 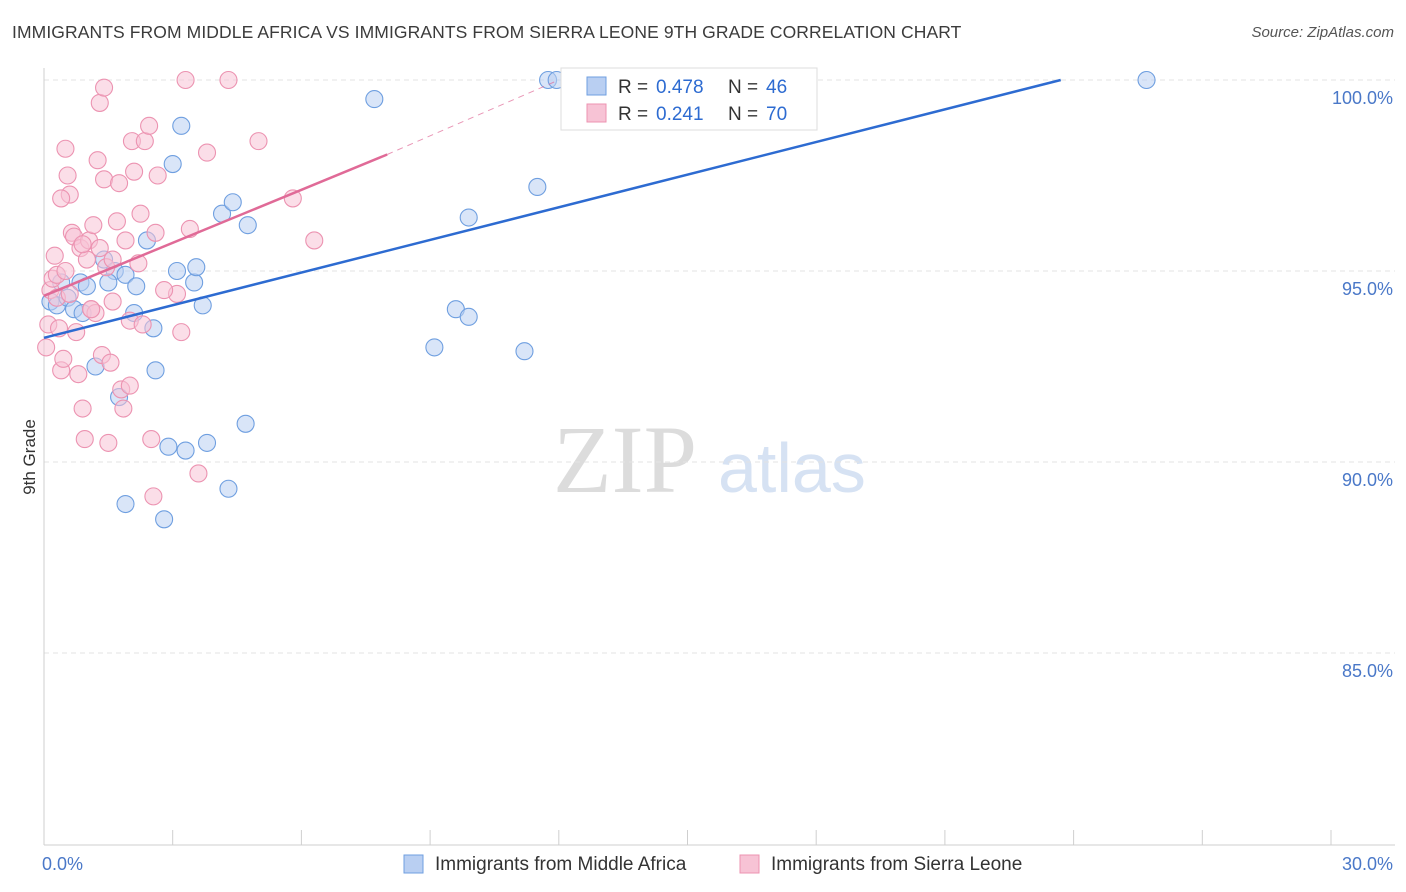 I want to click on legend-r-label-1: R =, so click(x=633, y=87).